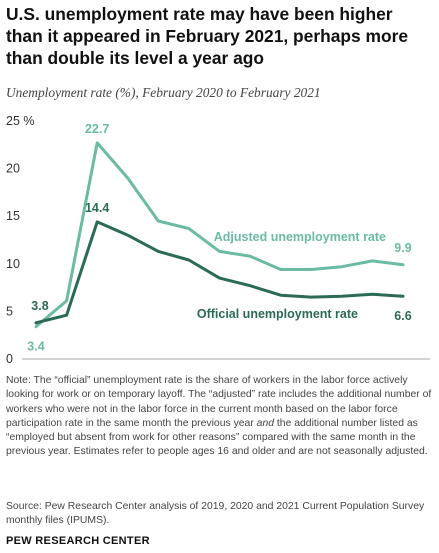  Describe the element at coordinates (35, 347) in the screenshot. I see `data-label: 3.4` at that location.